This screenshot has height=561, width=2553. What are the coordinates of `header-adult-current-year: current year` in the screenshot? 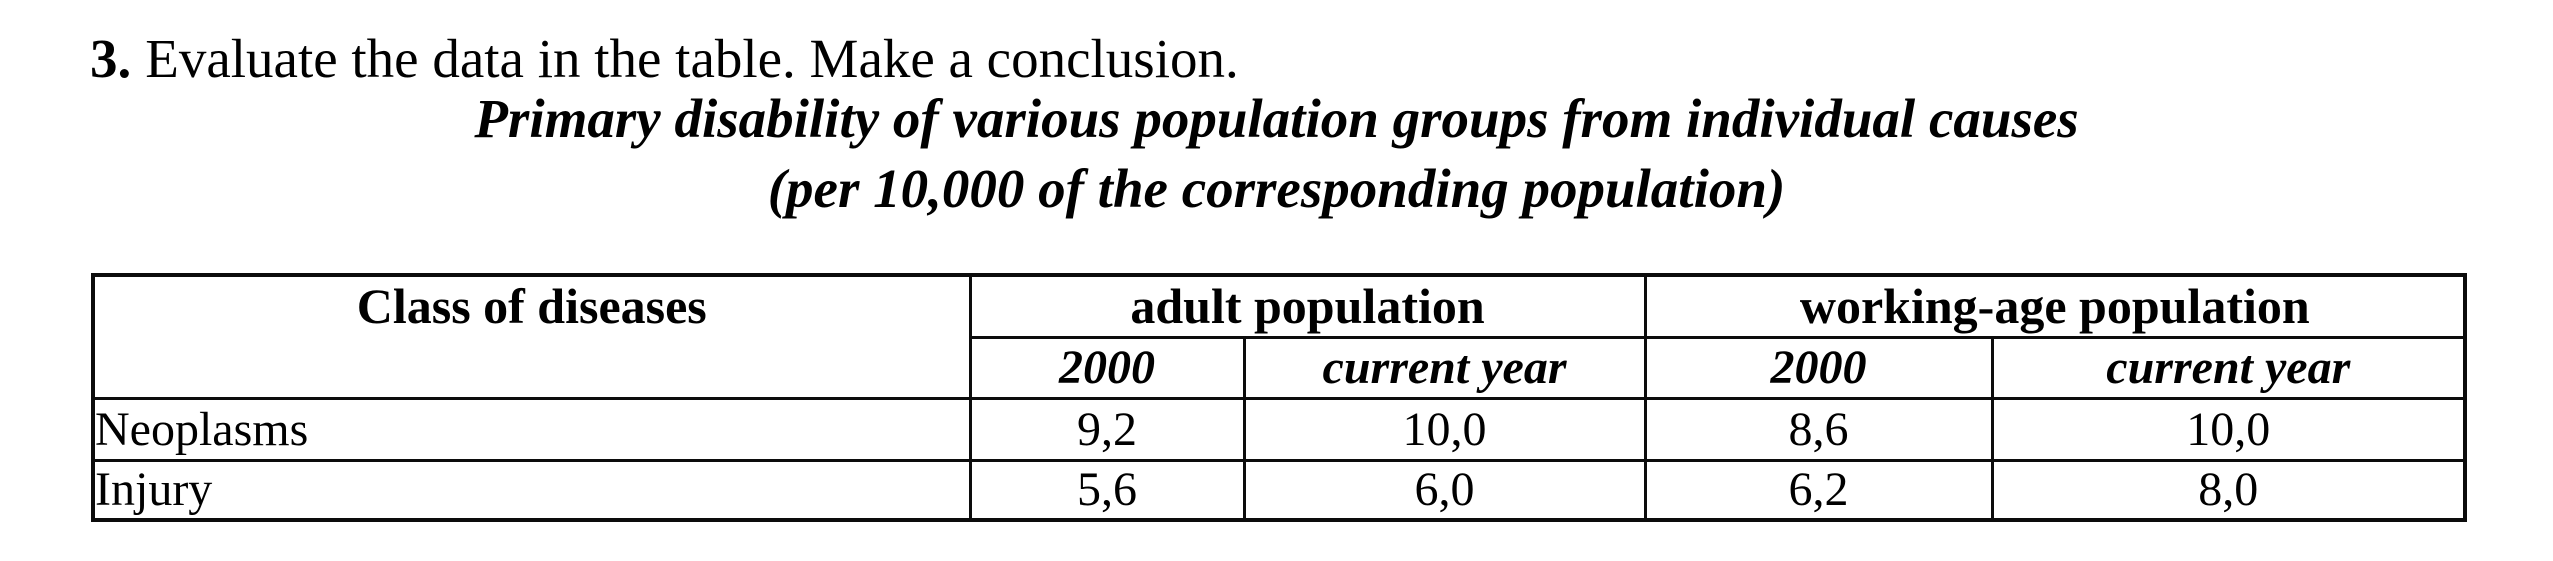 It's located at (1444, 367).